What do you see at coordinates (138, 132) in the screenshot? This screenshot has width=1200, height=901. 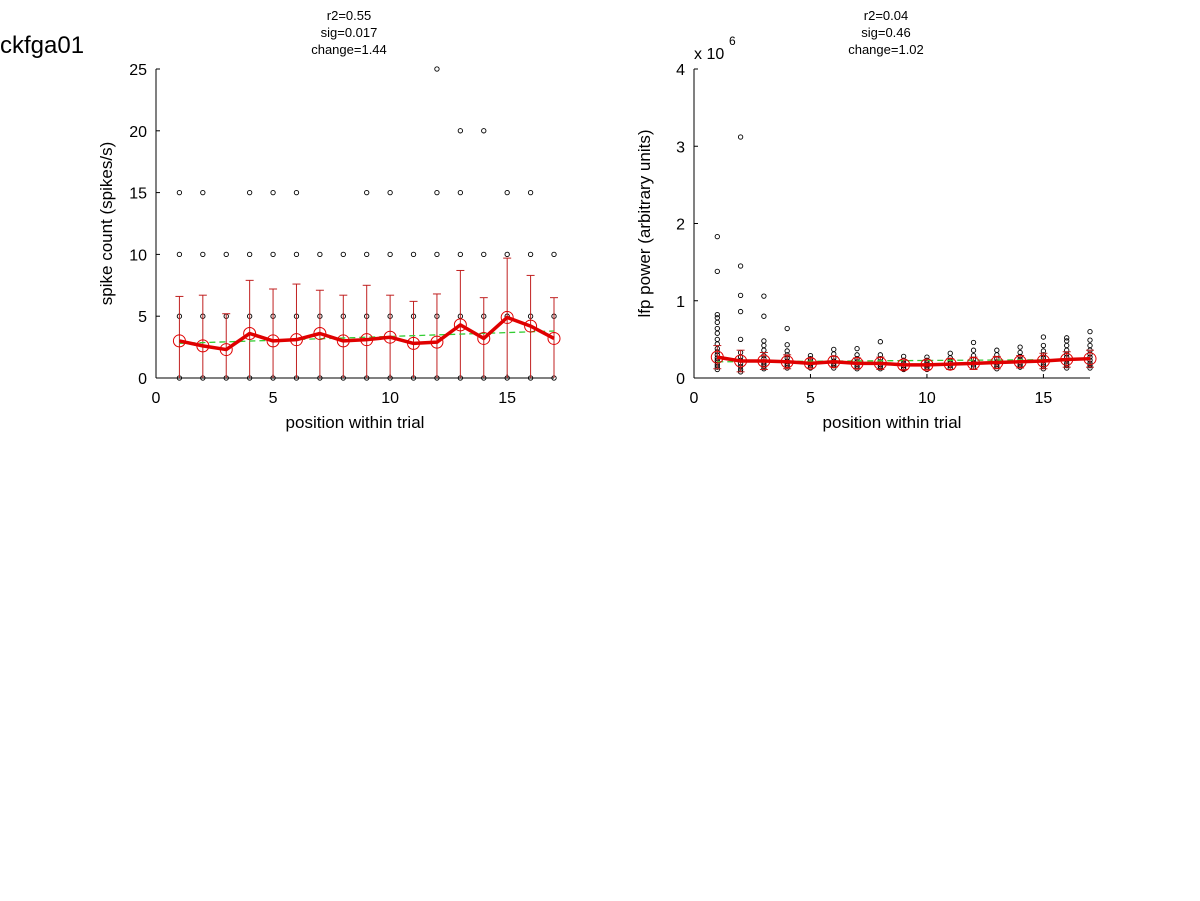 I see `y-tick-label: 20` at bounding box center [138, 132].